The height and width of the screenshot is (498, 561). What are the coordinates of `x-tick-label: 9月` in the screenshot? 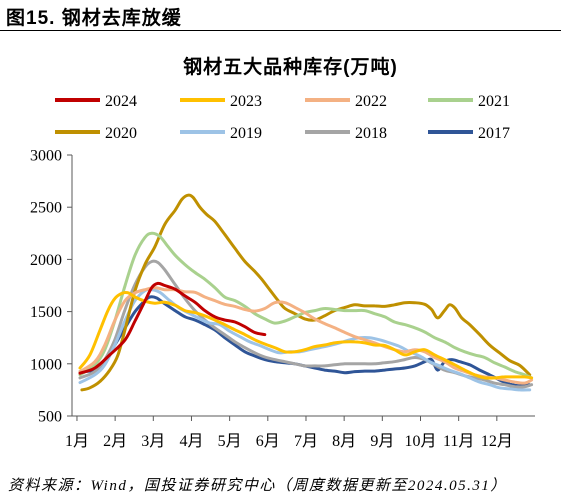 It's located at (382, 441).